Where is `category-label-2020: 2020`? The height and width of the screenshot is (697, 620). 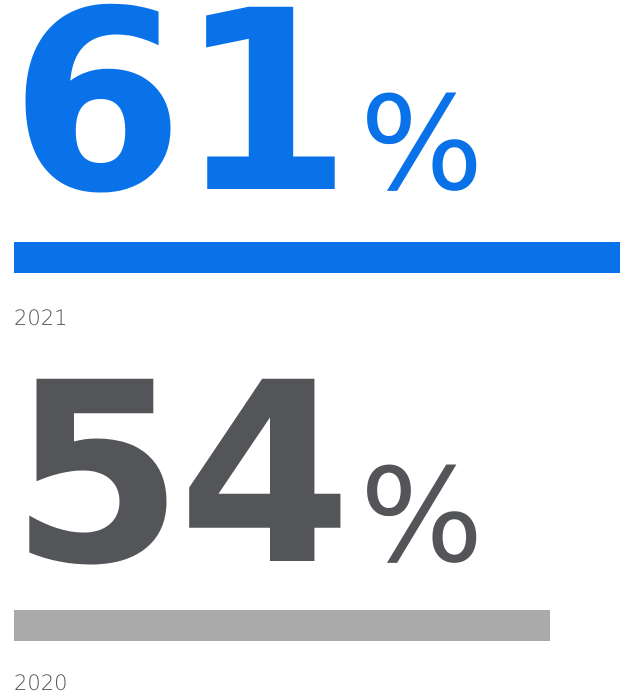
category-label-2020: 2020 is located at coordinates (41, 683).